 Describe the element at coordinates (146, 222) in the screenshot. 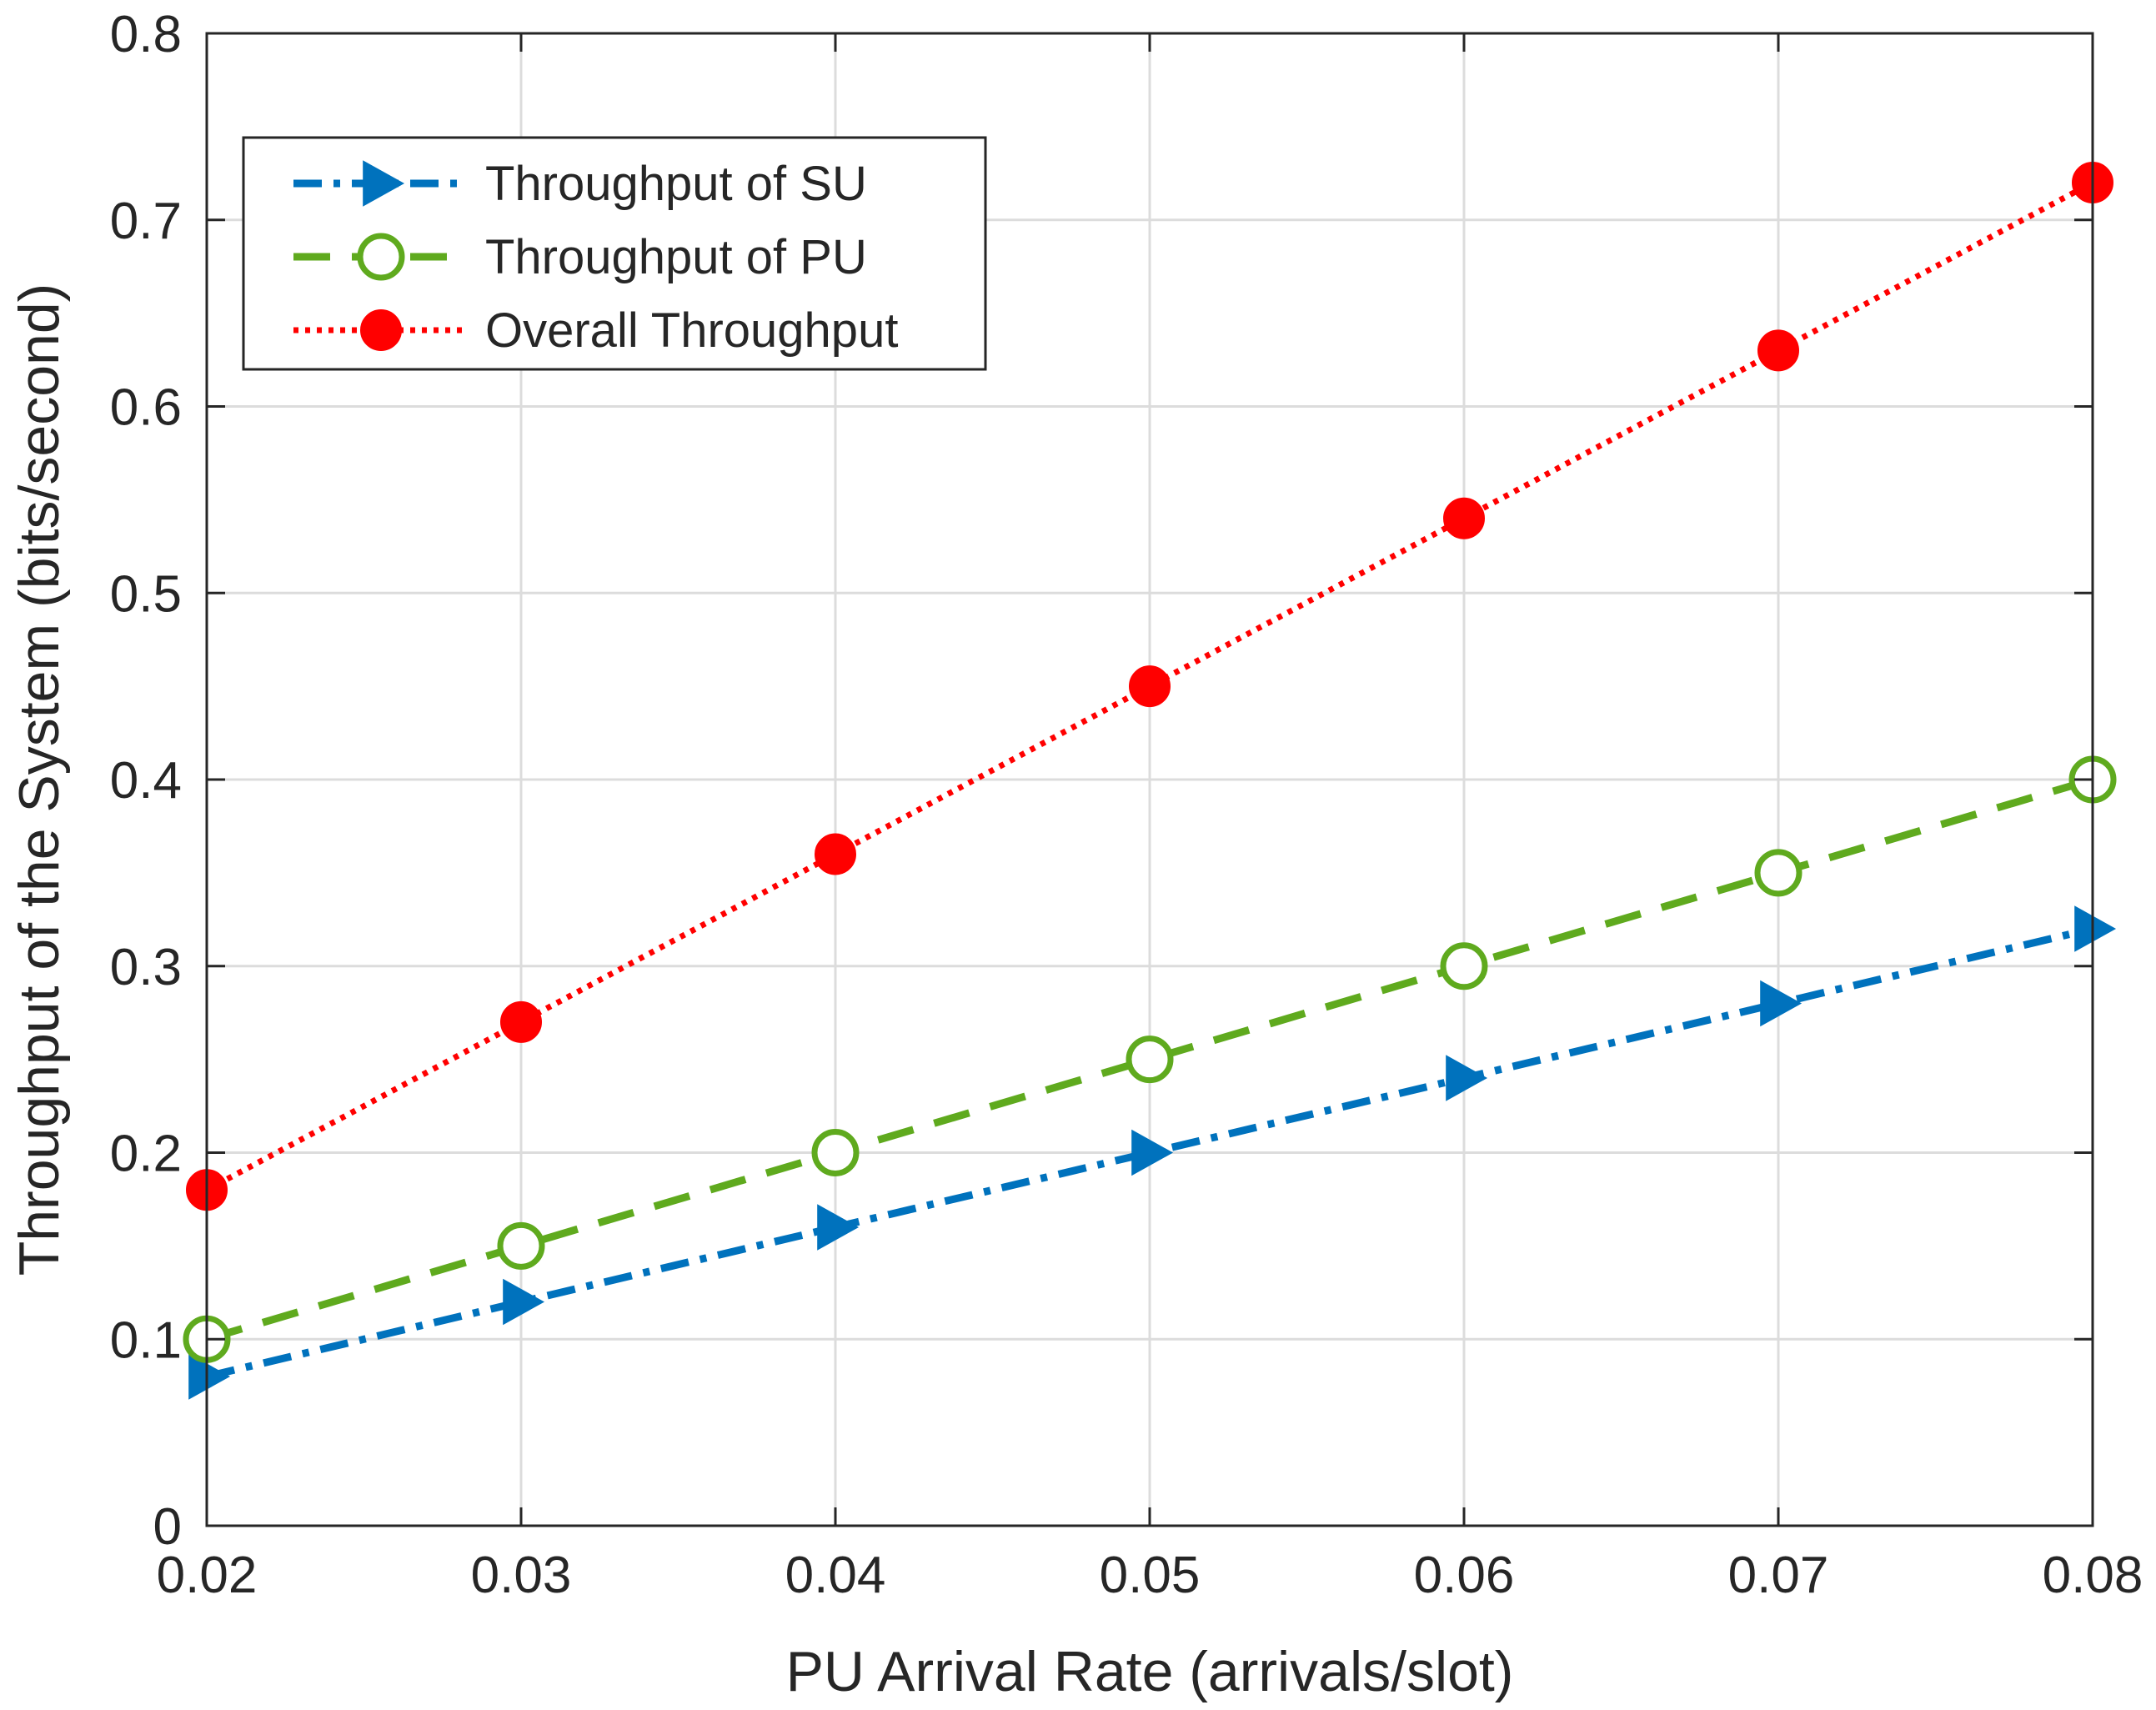

I see `y-tick-label: 0.7` at that location.